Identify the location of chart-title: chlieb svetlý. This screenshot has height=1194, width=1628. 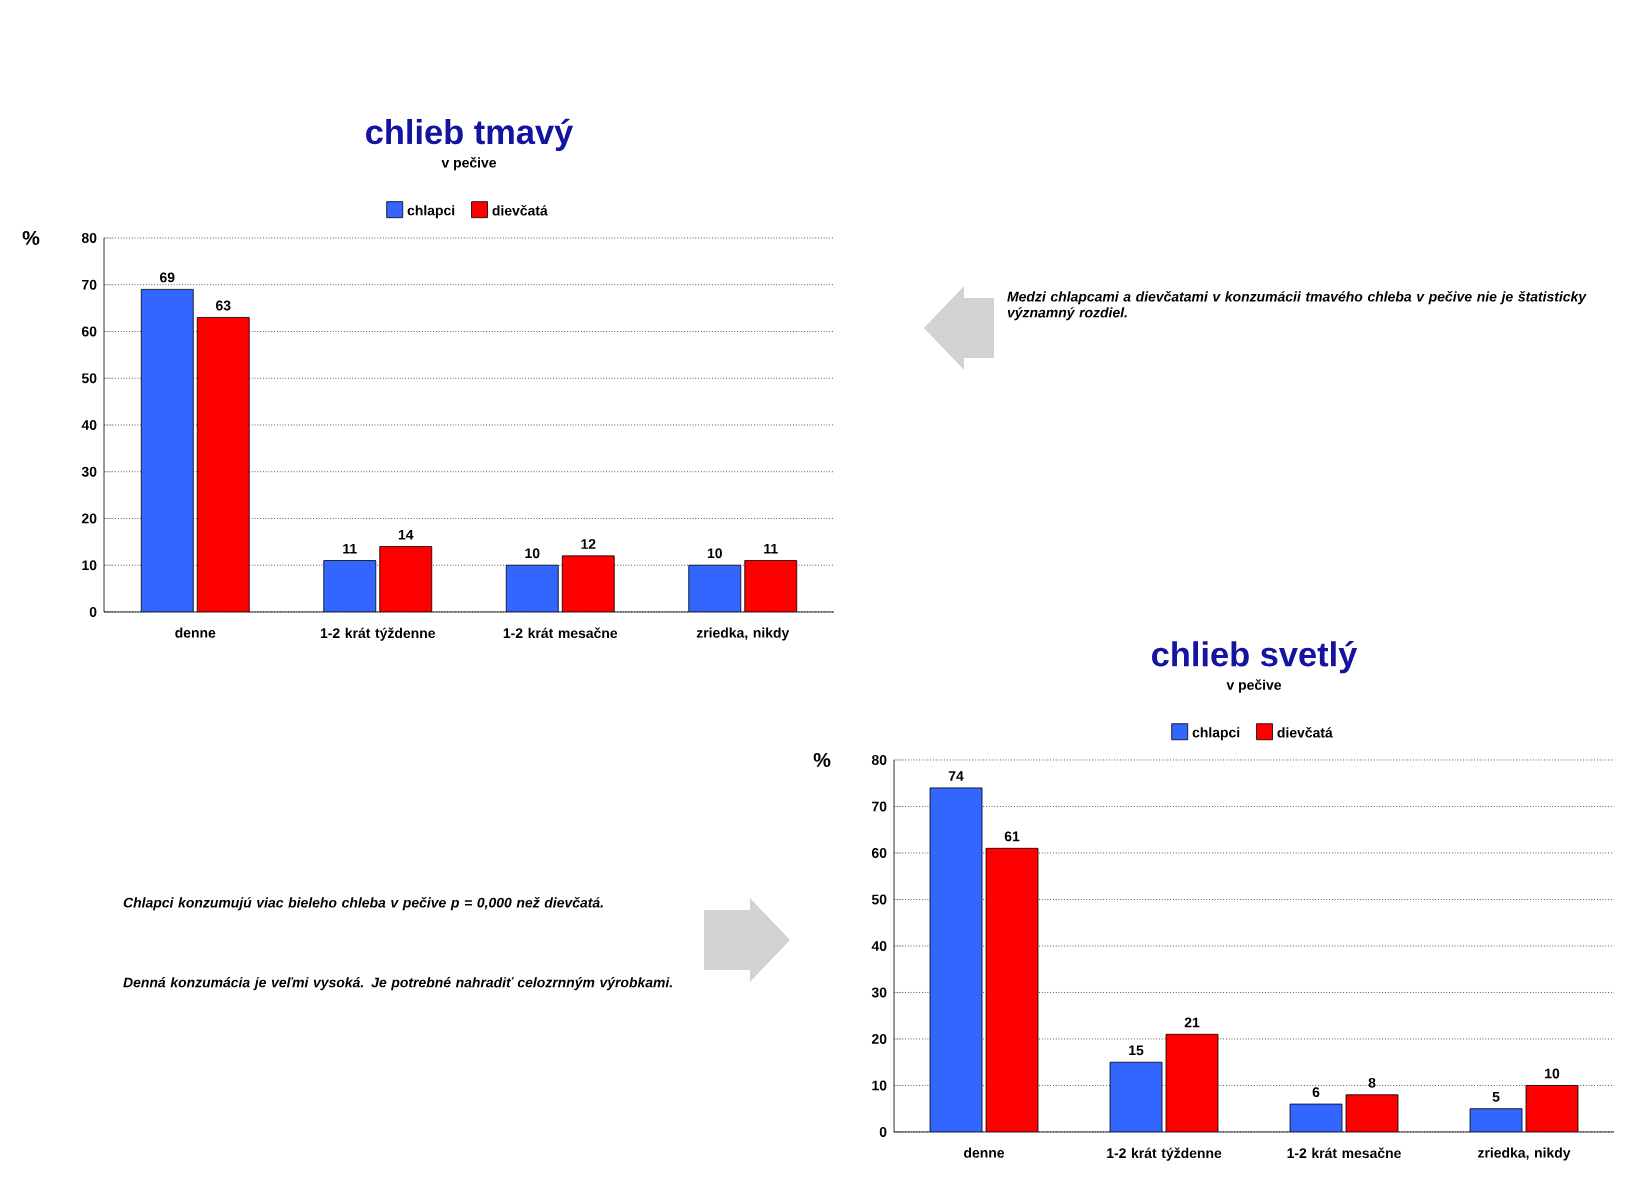
(1255, 657).